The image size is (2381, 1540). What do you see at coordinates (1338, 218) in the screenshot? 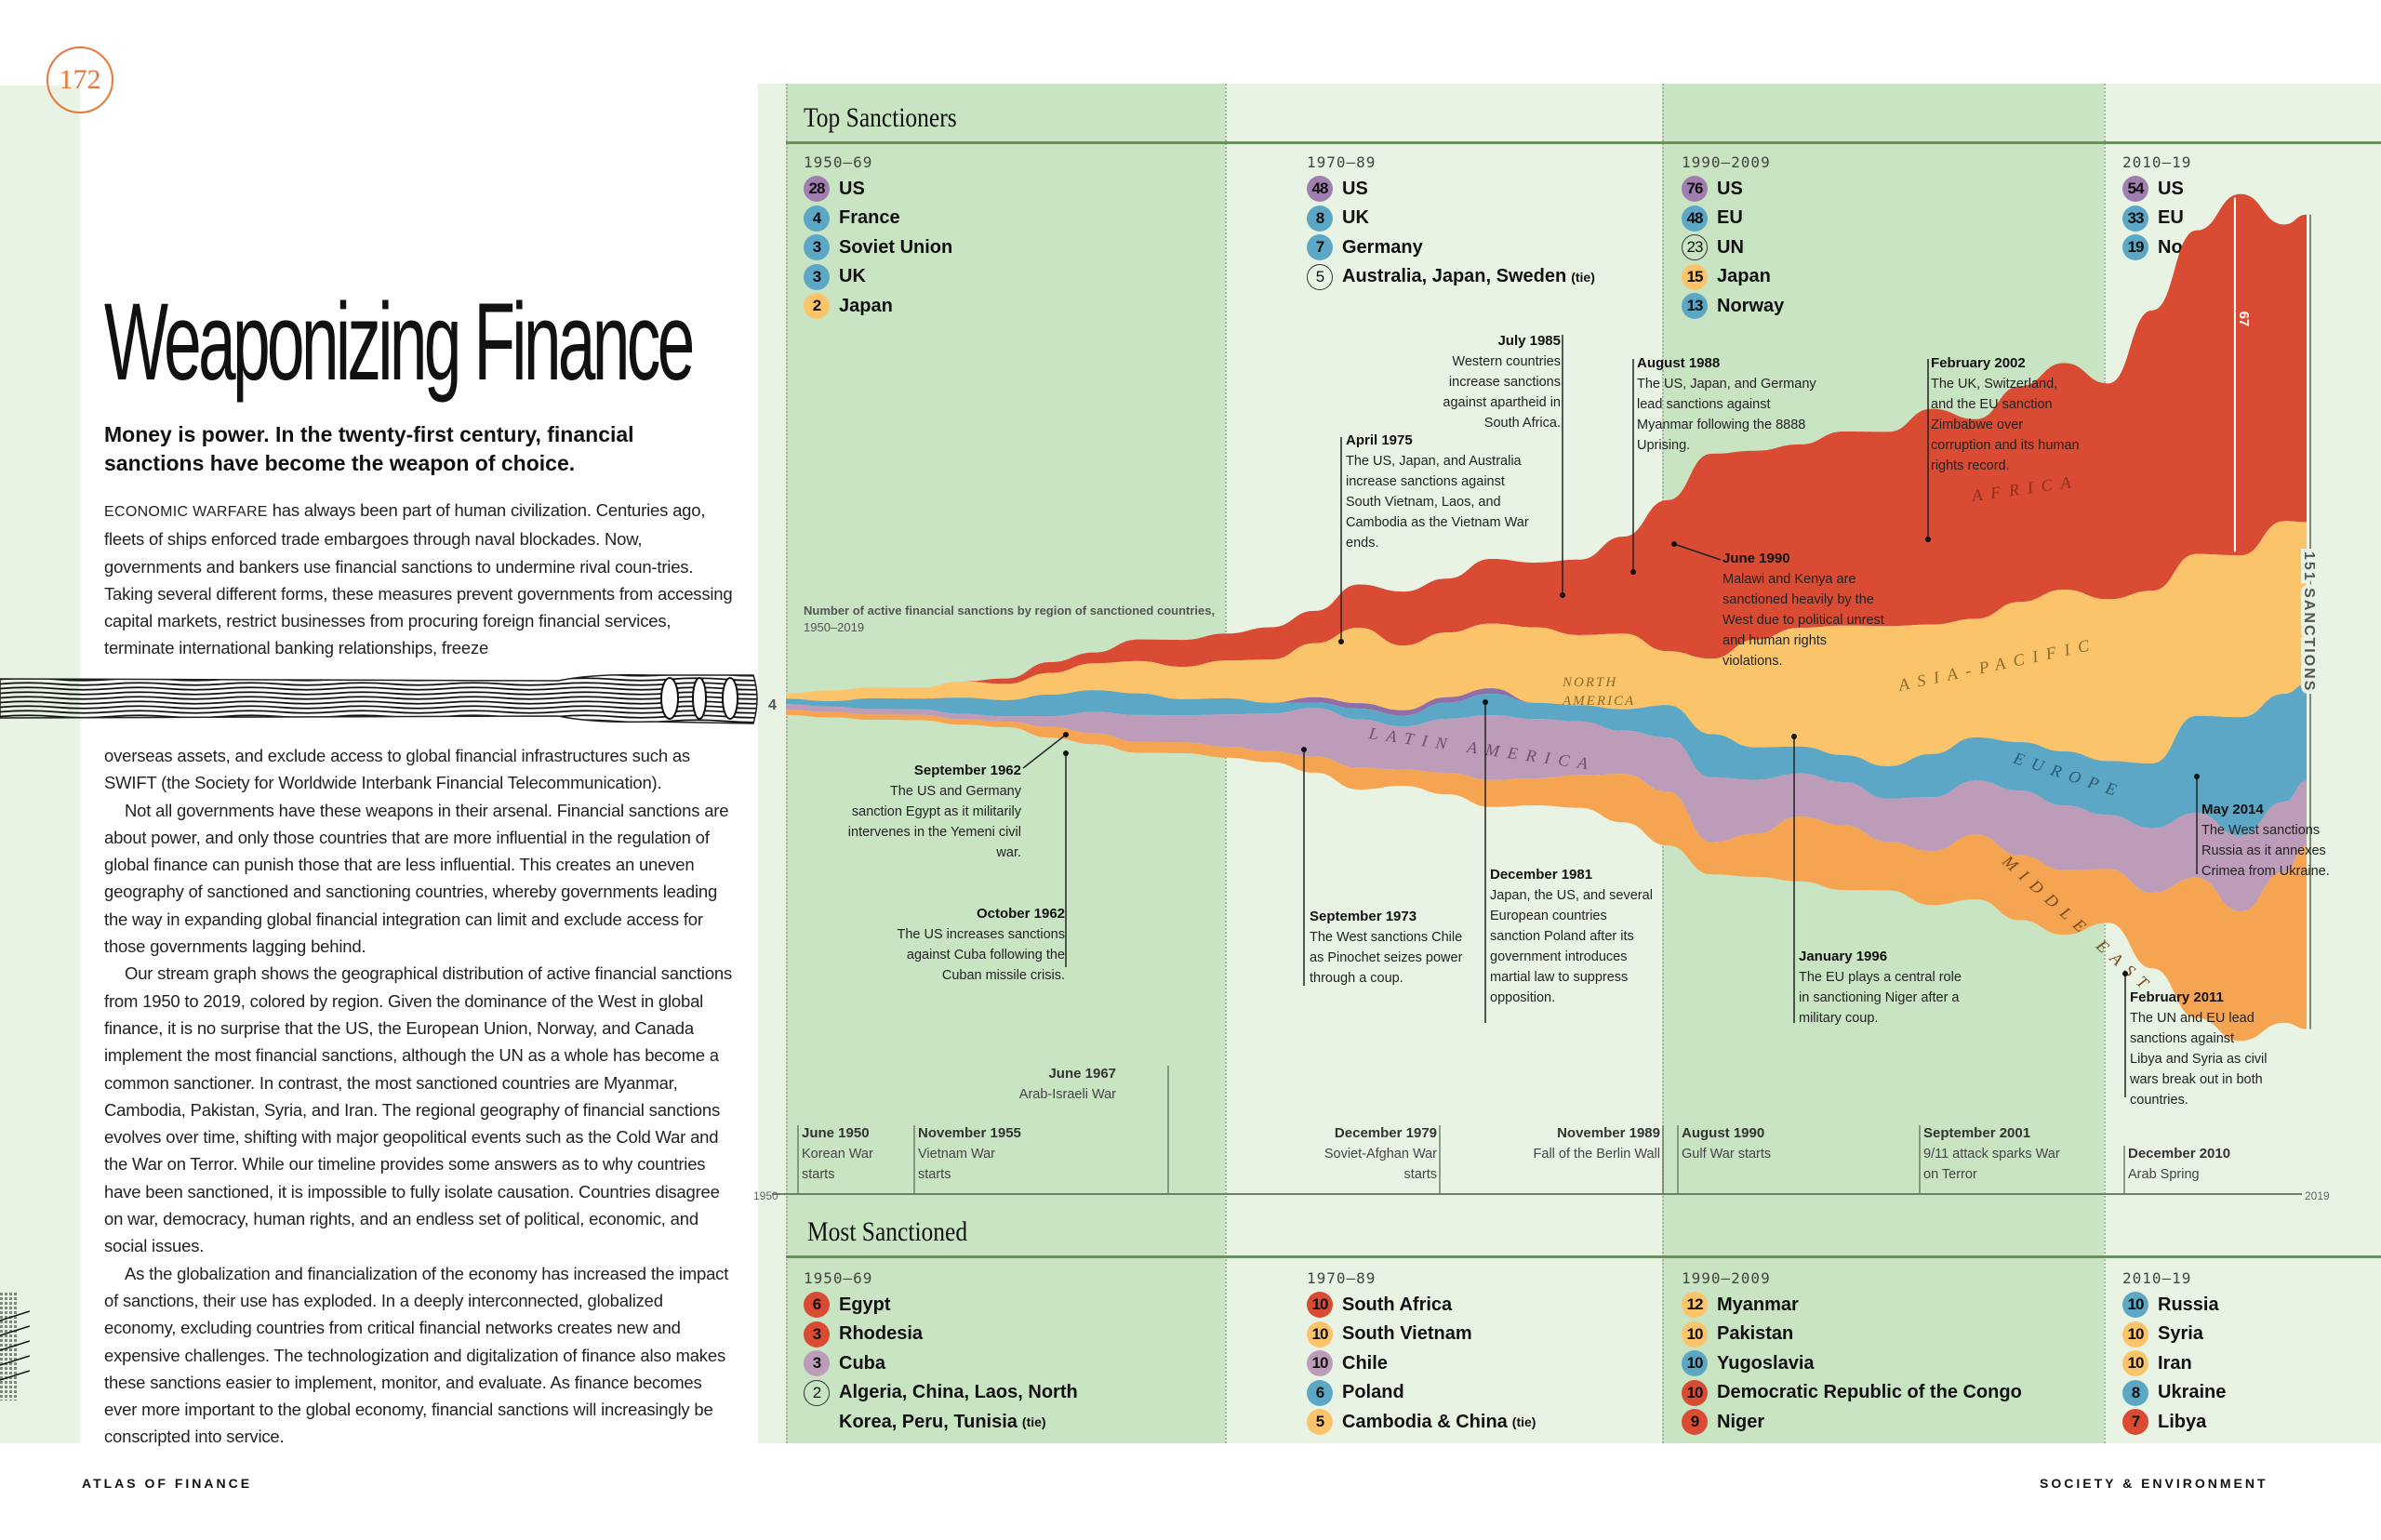
I see `top_sanctioners-list-item: 8 UK` at bounding box center [1338, 218].